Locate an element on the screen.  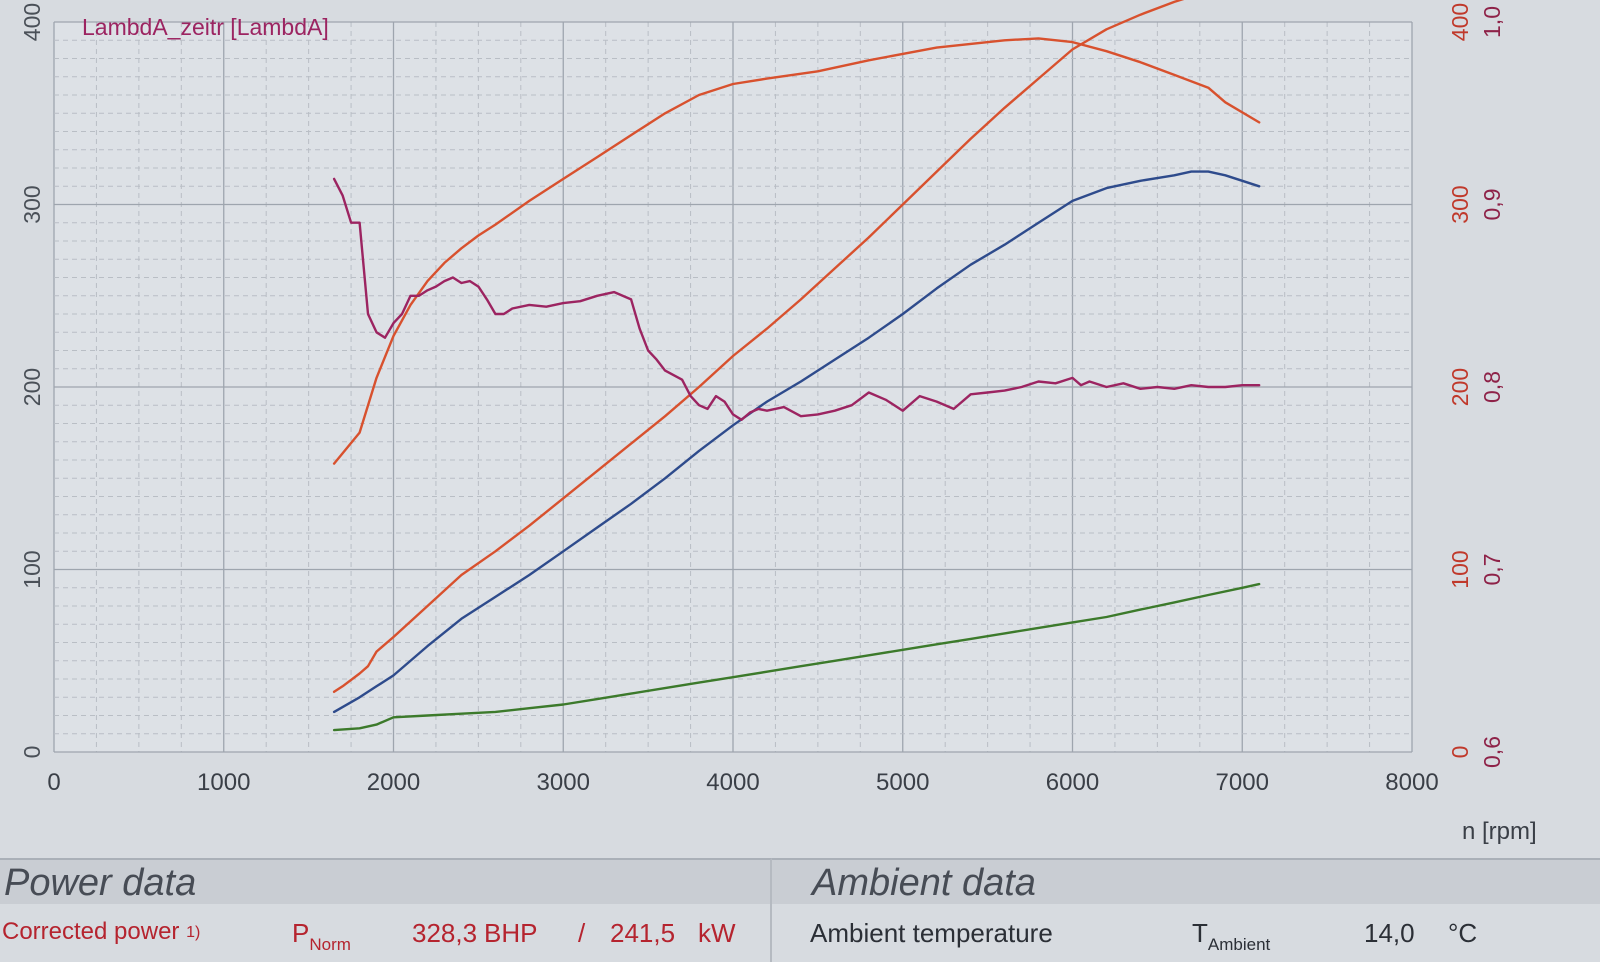
right-lambda-tick-label: 0,6 is located at coordinates (1492, 752).